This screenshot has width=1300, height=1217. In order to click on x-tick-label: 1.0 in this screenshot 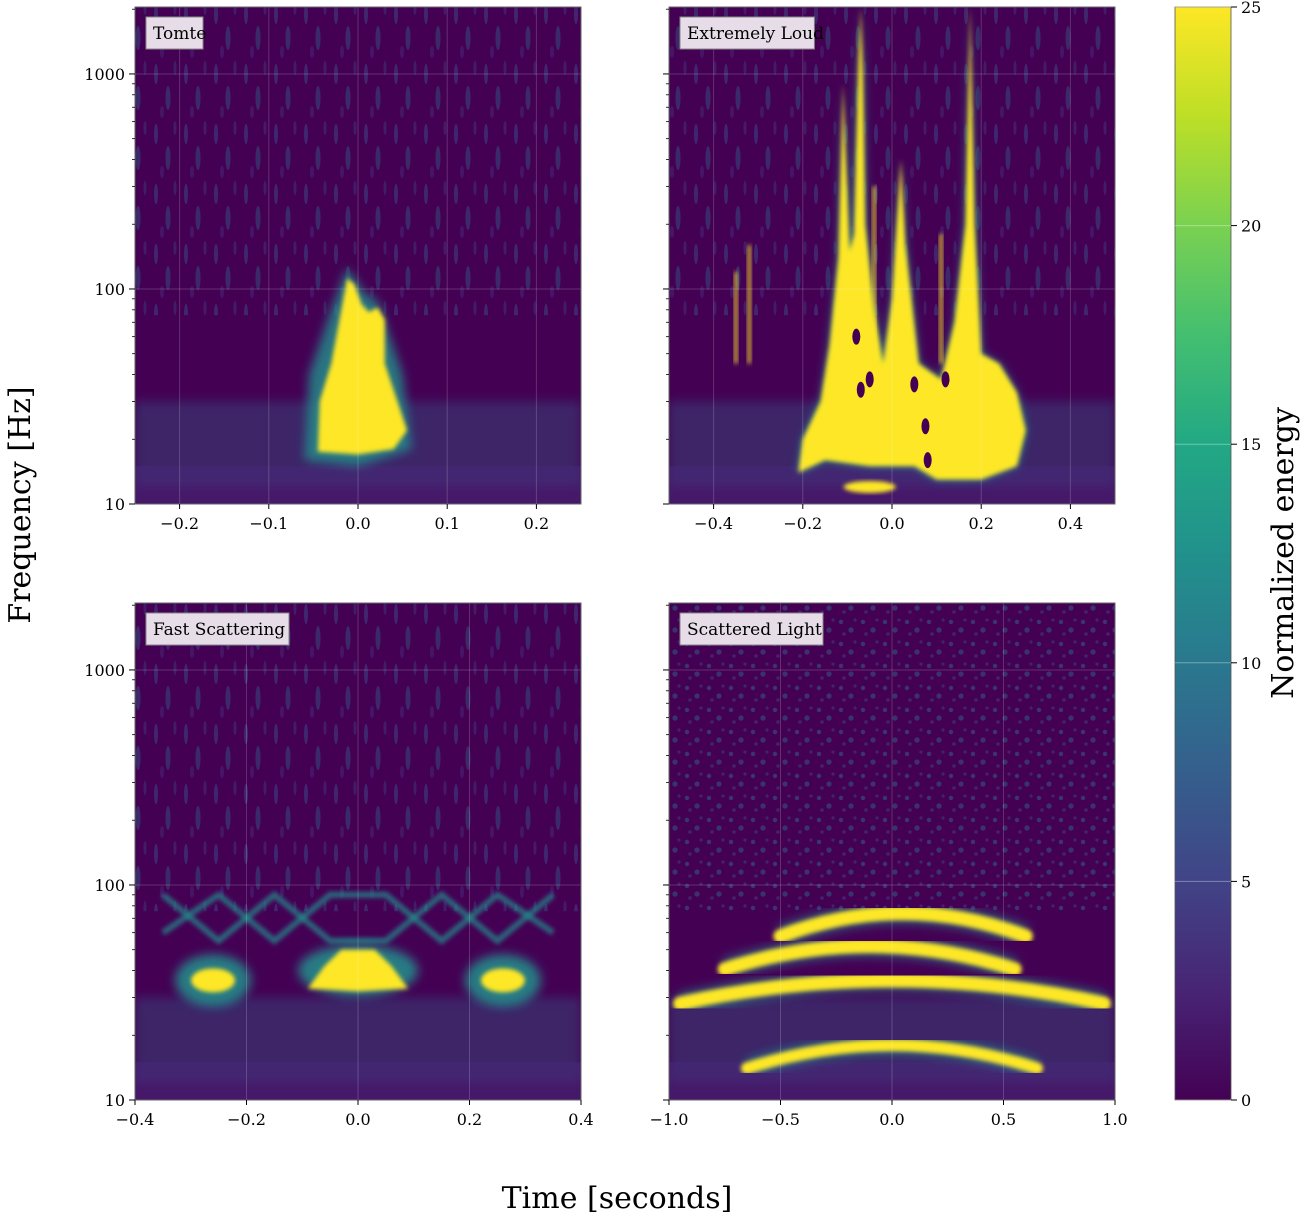, I will do `click(1114, 1119)`.